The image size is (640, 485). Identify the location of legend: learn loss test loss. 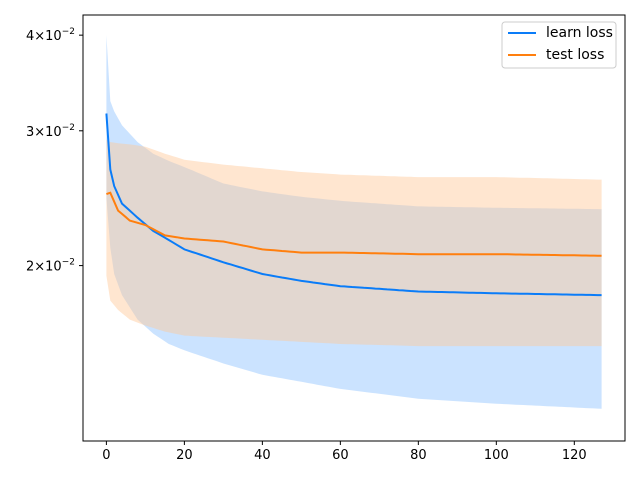
(559, 45).